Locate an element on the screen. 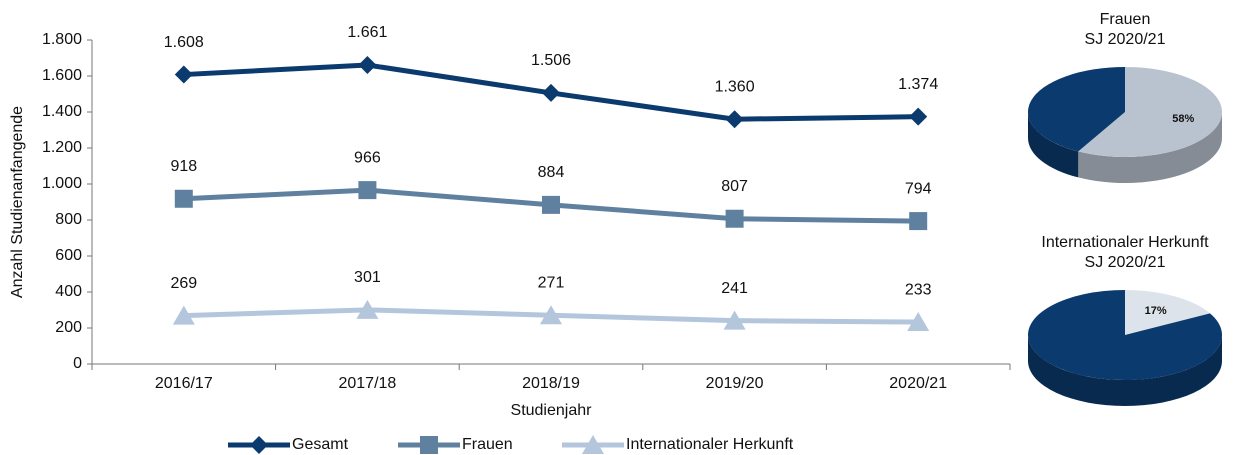 The height and width of the screenshot is (455, 1236). pie-label: 58% is located at coordinates (1183, 119).